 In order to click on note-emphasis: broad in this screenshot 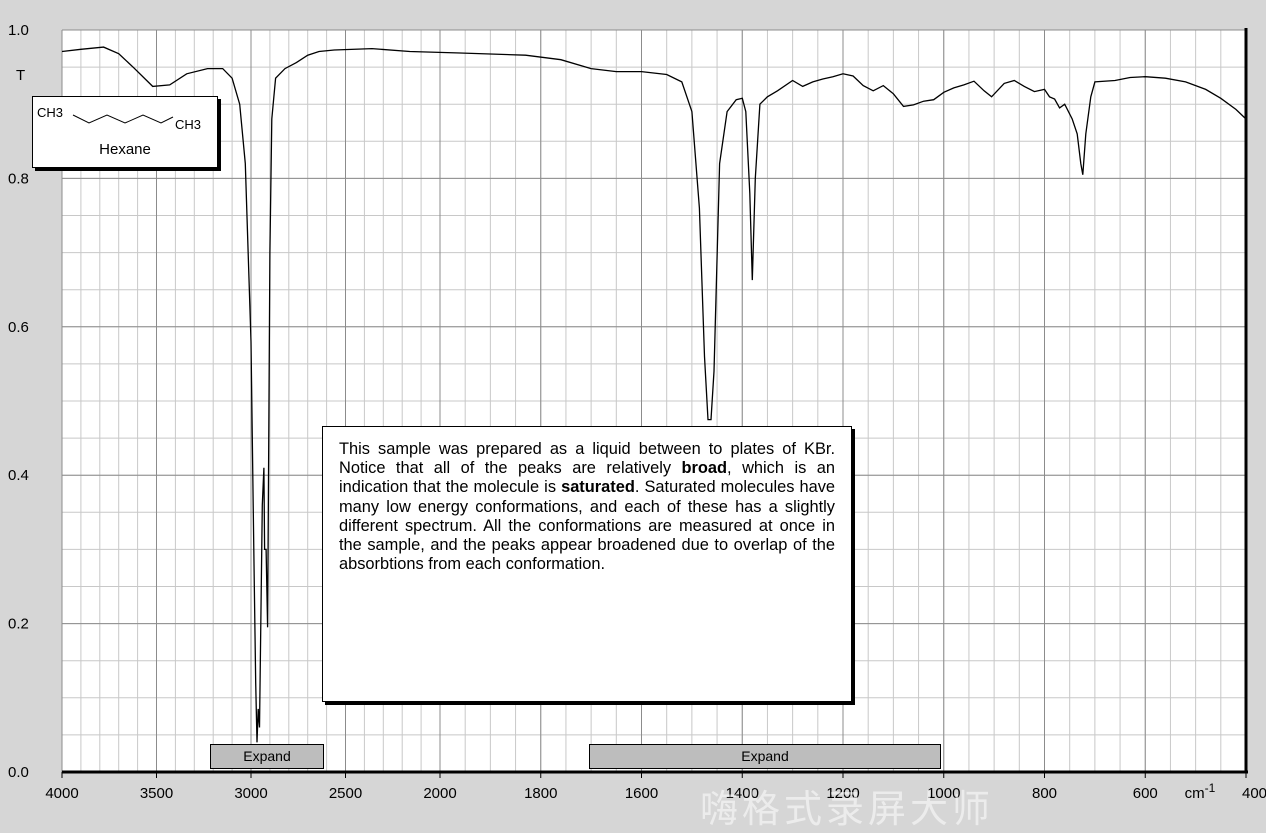, I will do `click(704, 468)`.